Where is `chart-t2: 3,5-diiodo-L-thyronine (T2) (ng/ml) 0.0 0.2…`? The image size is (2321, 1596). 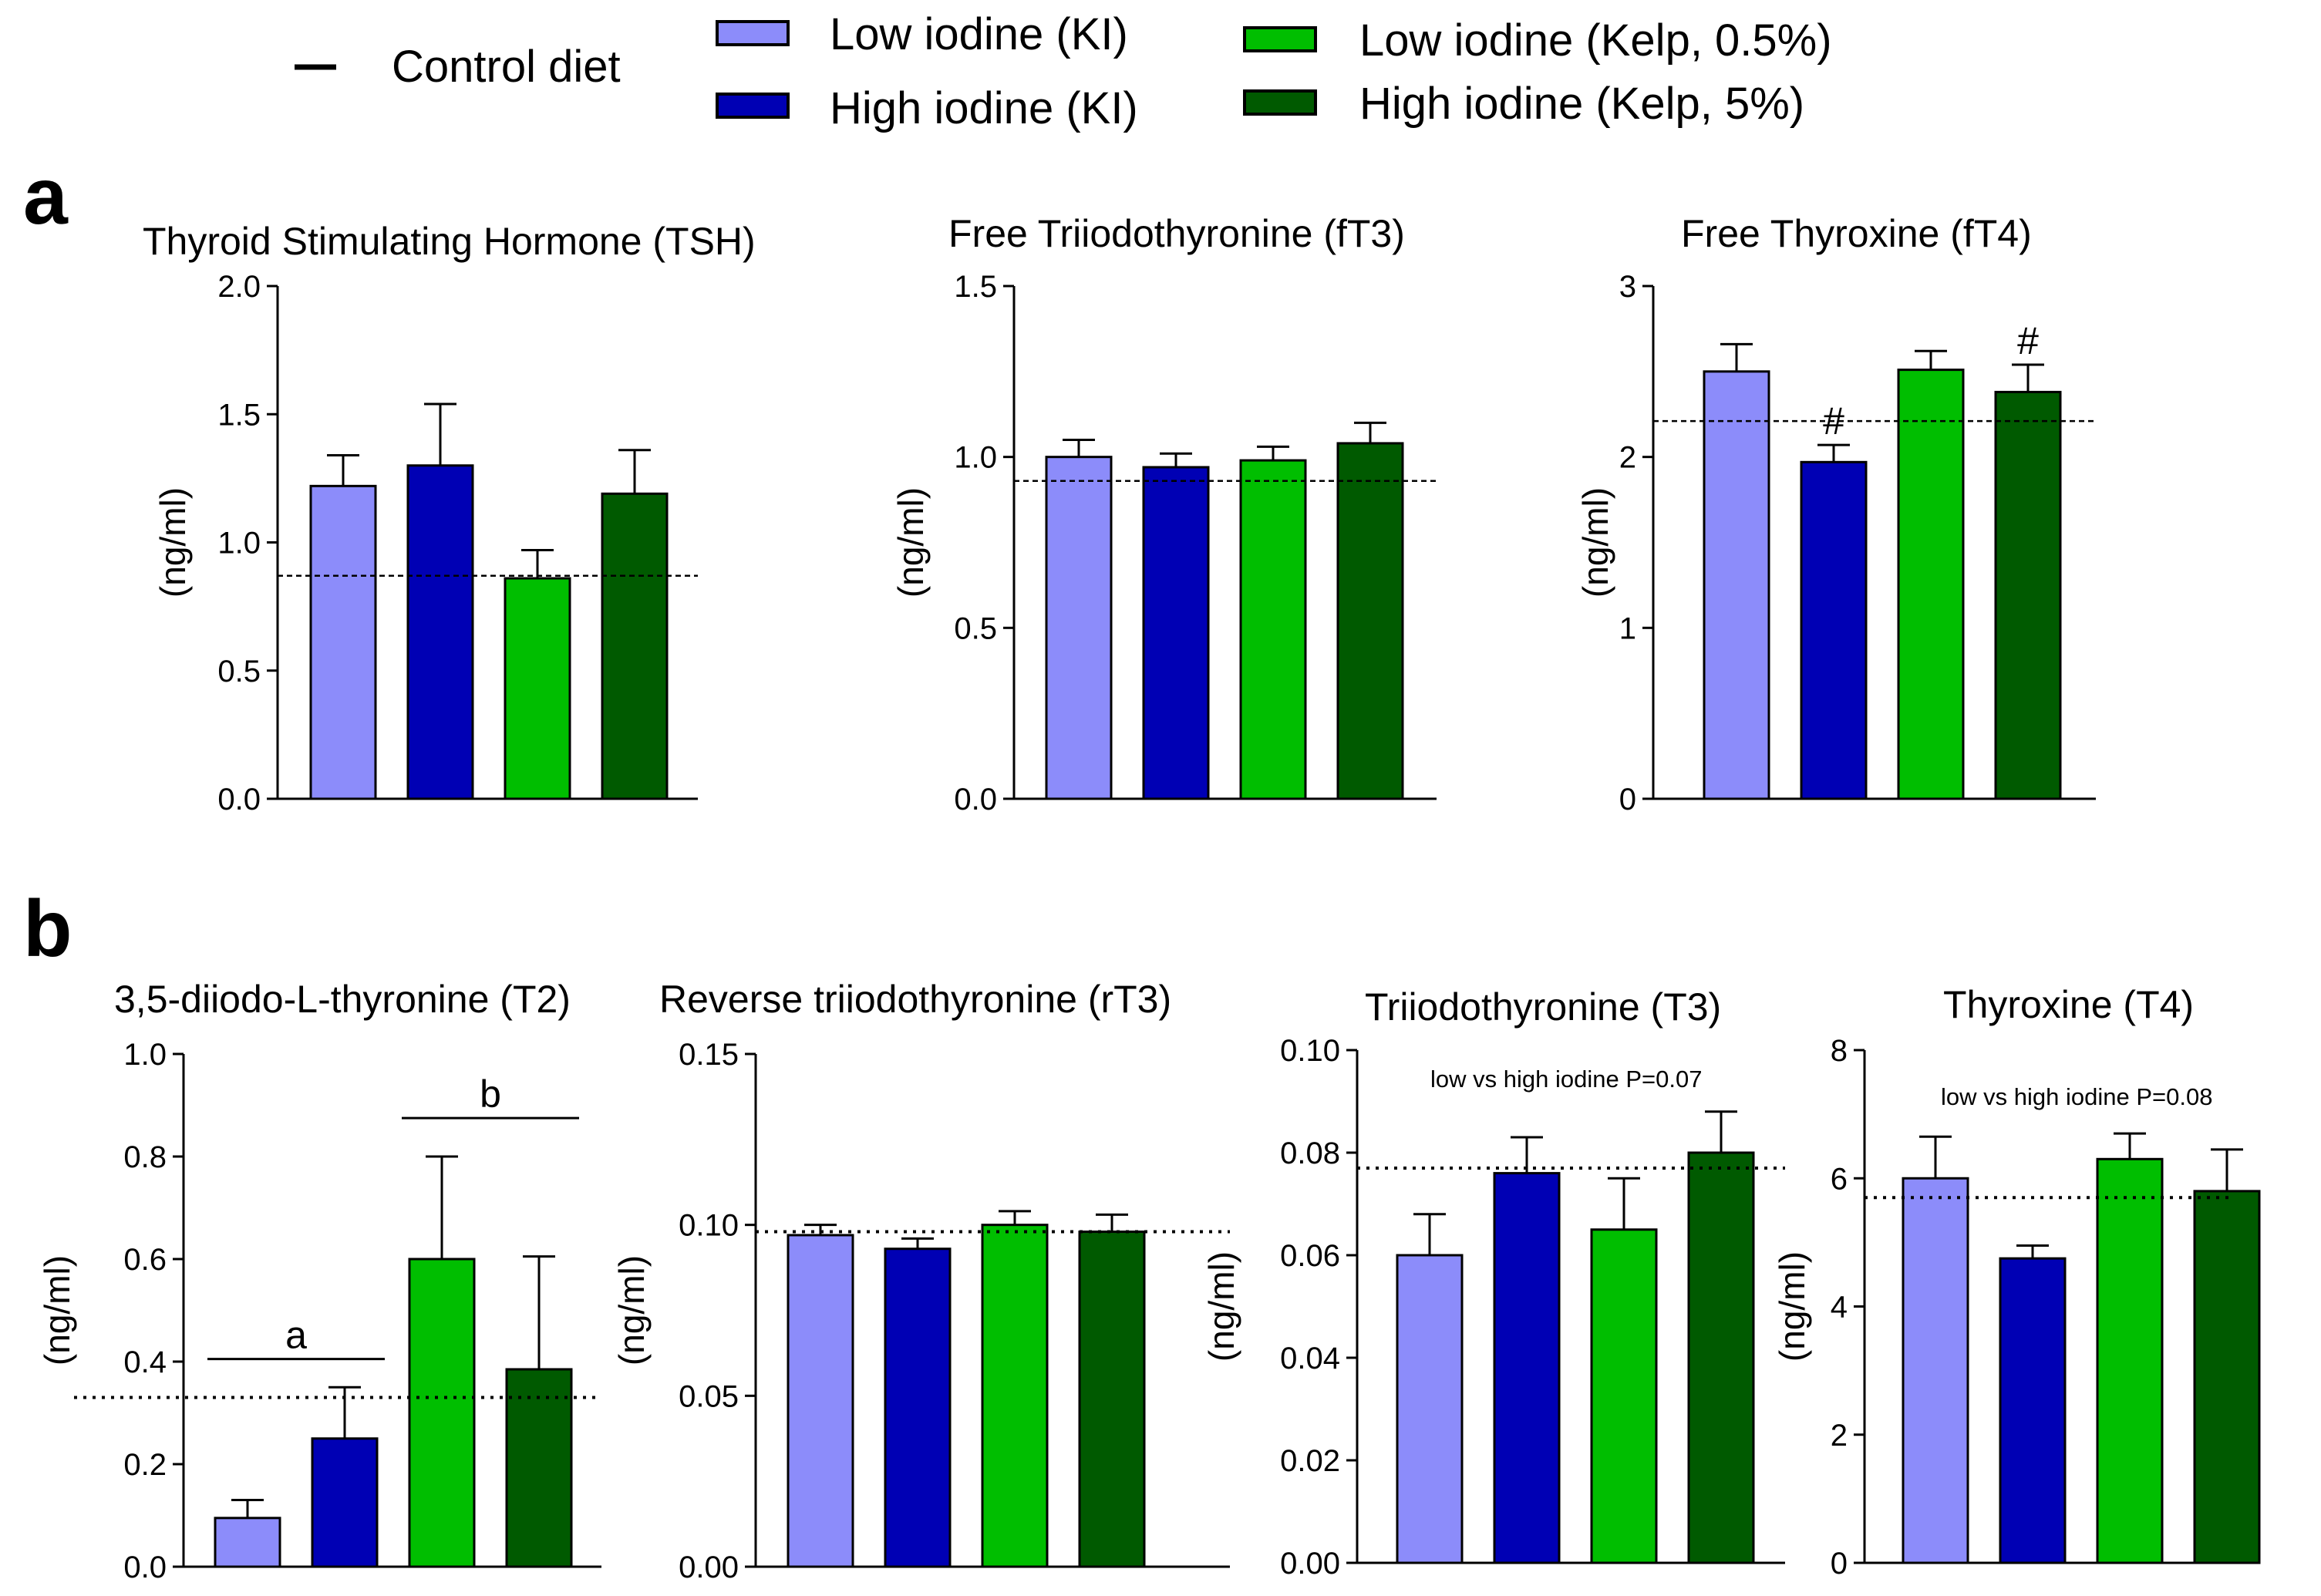 chart-t2: 3,5-diiodo-L-thyronine (T2) (ng/ml) 0.0 0.2… is located at coordinates (319, 1281).